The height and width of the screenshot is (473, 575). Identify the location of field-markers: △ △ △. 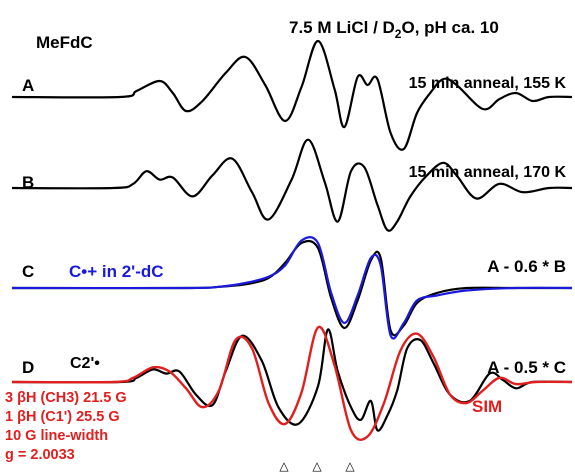
(317, 466).